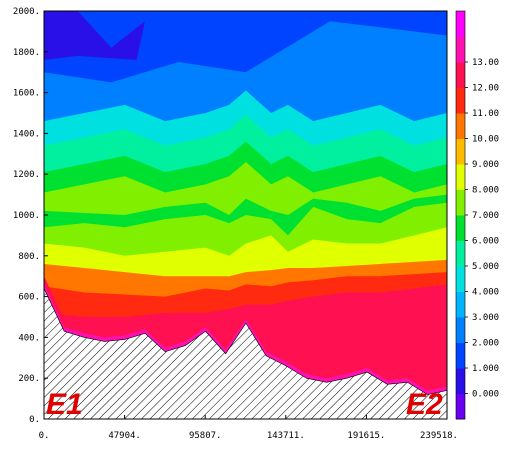 The height and width of the screenshot is (453, 506). What do you see at coordinates (248, 428) in the screenshot?
I see `x-axis: 0. 47904. 95807. 143711. 191615. 239518.` at bounding box center [248, 428].